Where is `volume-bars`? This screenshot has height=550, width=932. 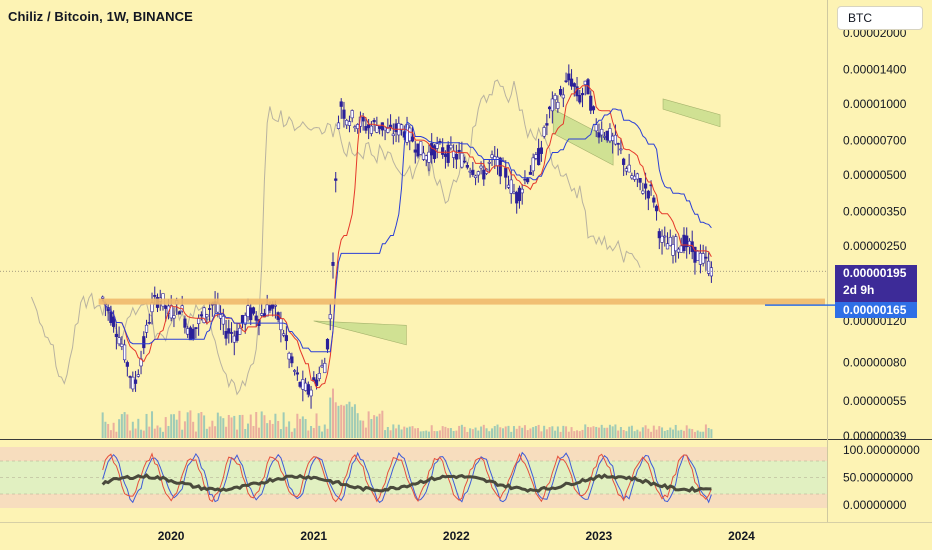 volume-bars is located at coordinates (407, 413).